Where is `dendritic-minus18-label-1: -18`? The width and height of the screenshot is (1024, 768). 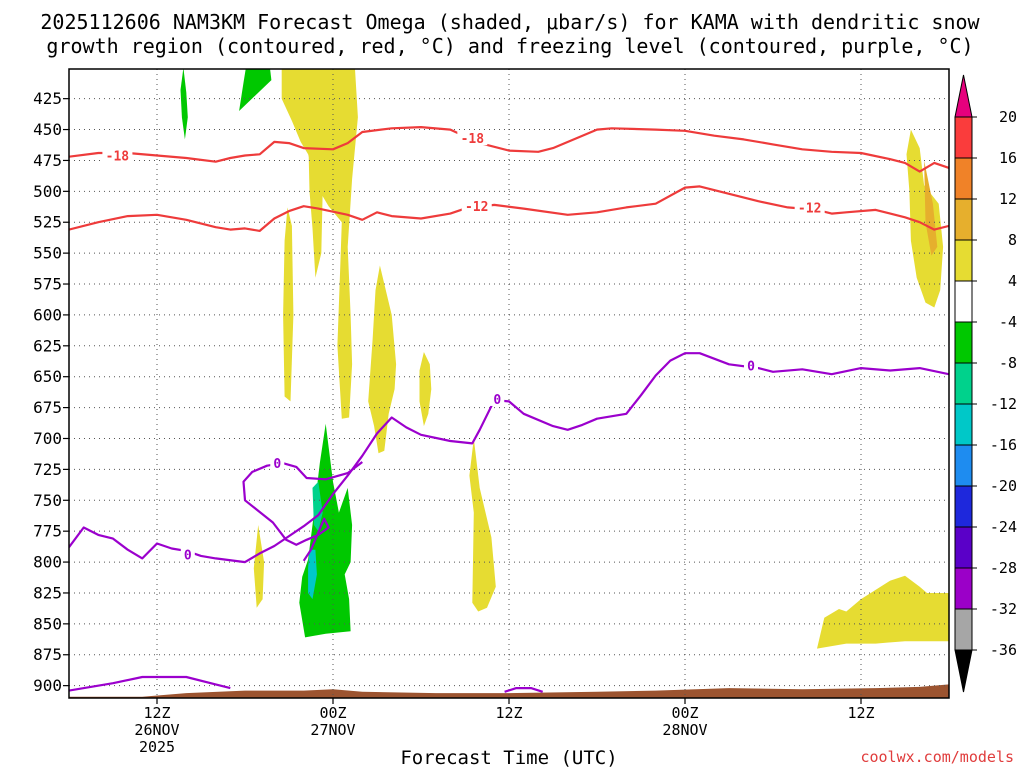
dendritic-minus18-label-1: -18 is located at coordinates (473, 139).